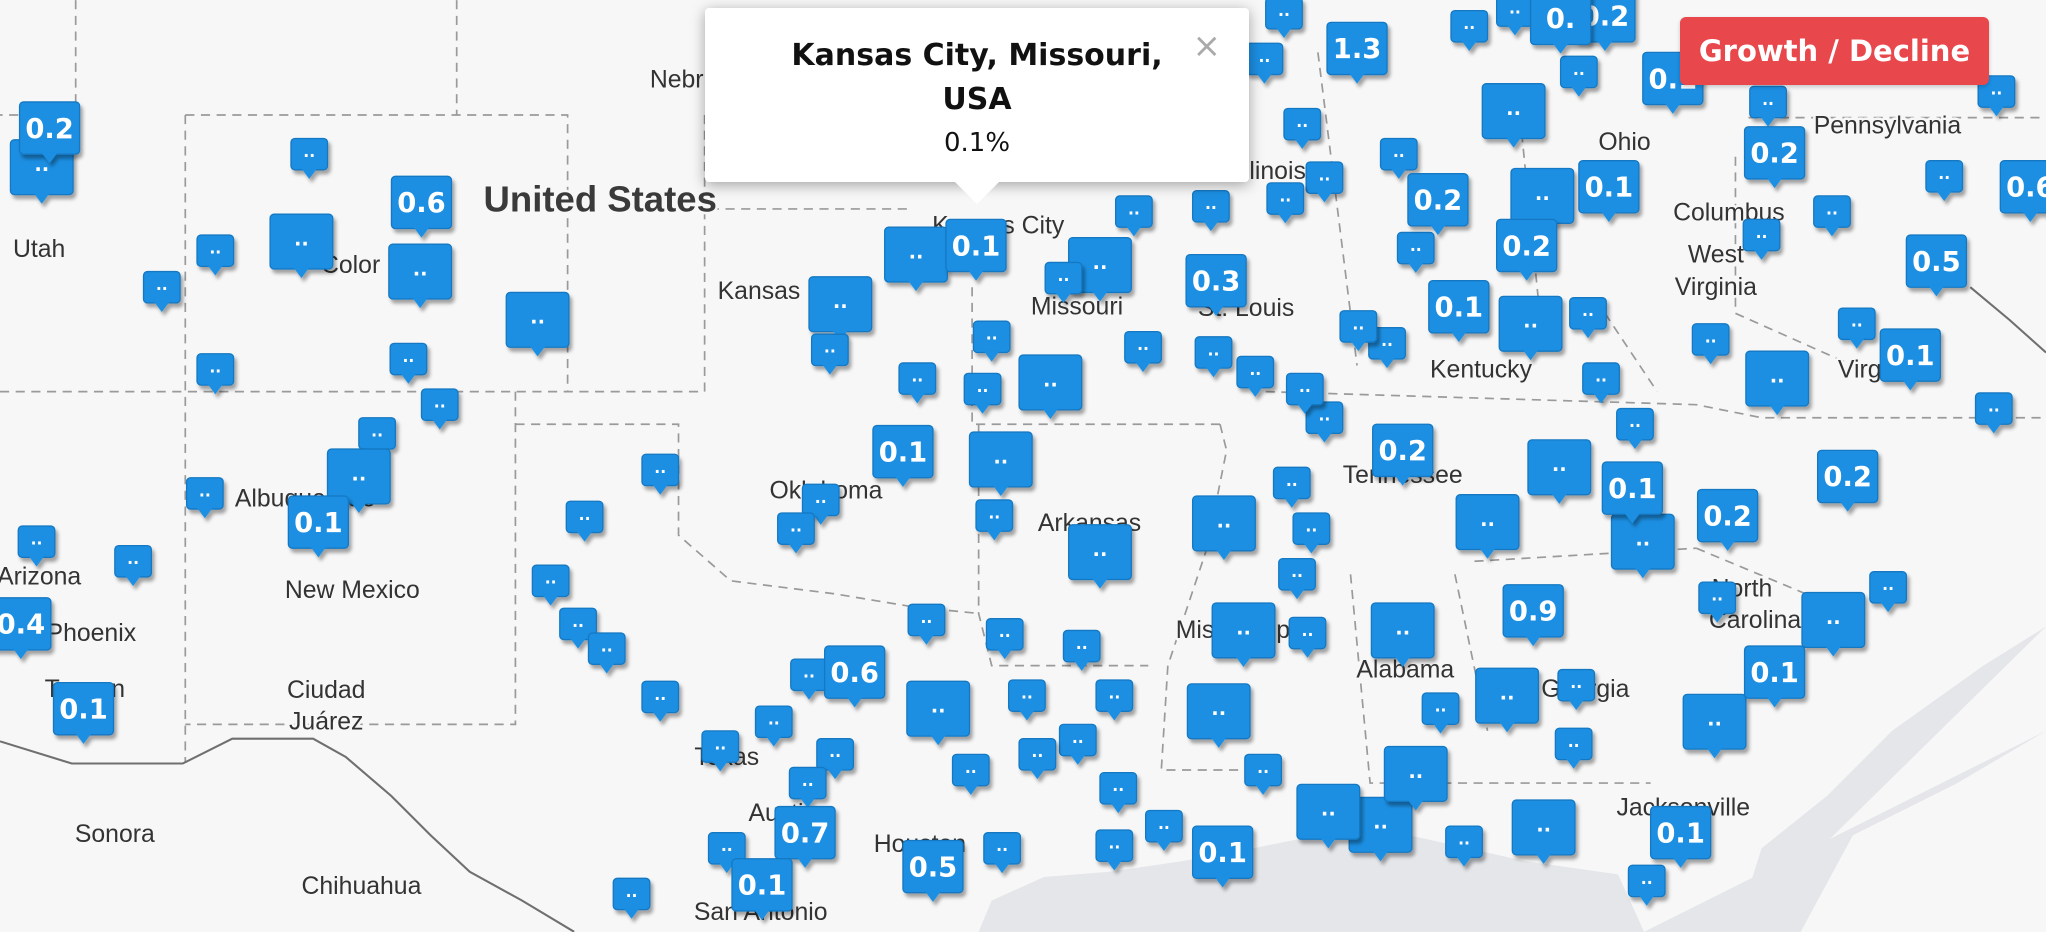  I want to click on marker: 0., so click(1560, 27).